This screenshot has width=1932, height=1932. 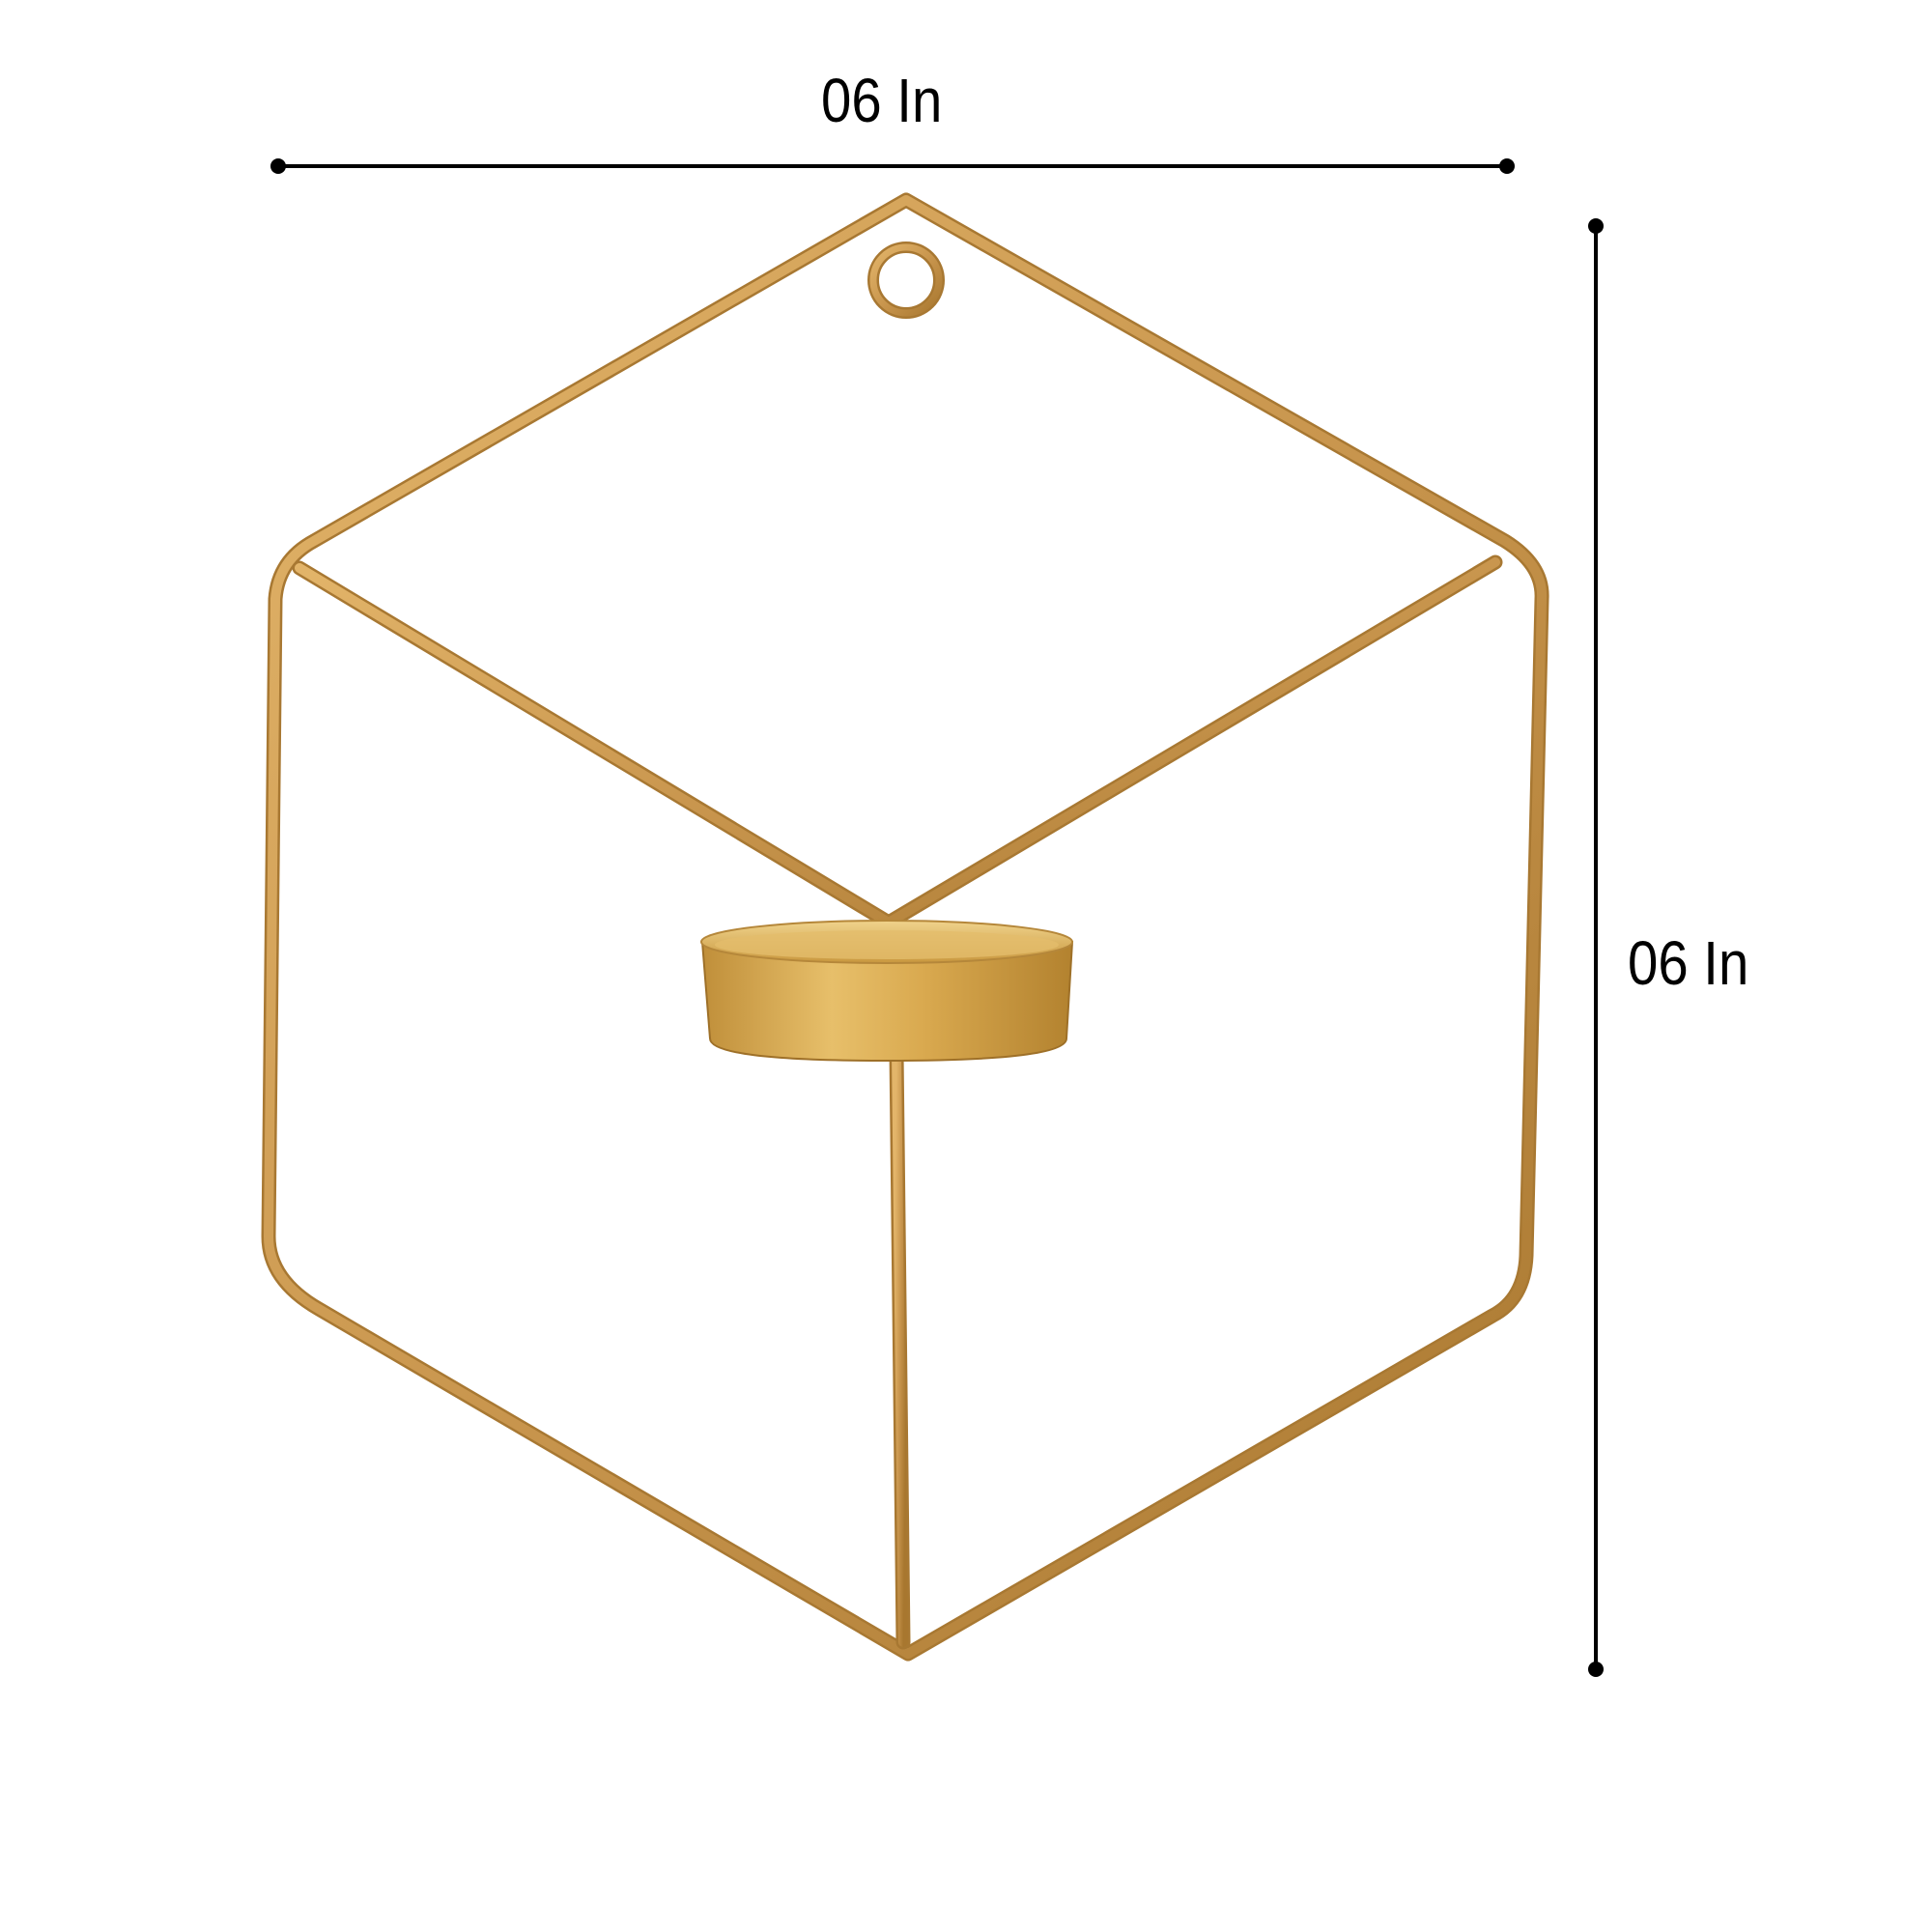 What do you see at coordinates (1596, 1669) in the screenshot?
I see `height-dimension-endpoint-bottom` at bounding box center [1596, 1669].